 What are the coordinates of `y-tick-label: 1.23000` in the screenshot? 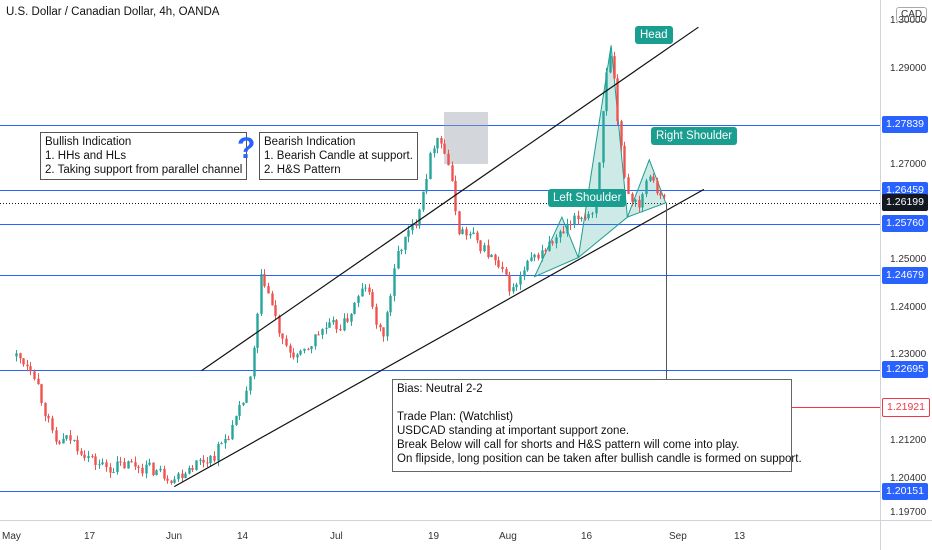 It's located at (908, 354).